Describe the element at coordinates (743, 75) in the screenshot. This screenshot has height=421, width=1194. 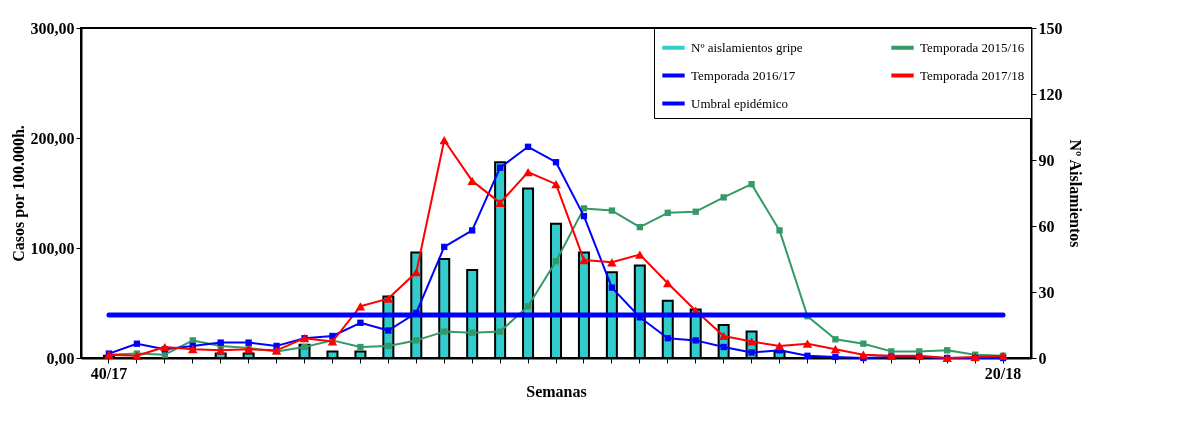
I see `legend-label: Temporada 2016/17` at that location.